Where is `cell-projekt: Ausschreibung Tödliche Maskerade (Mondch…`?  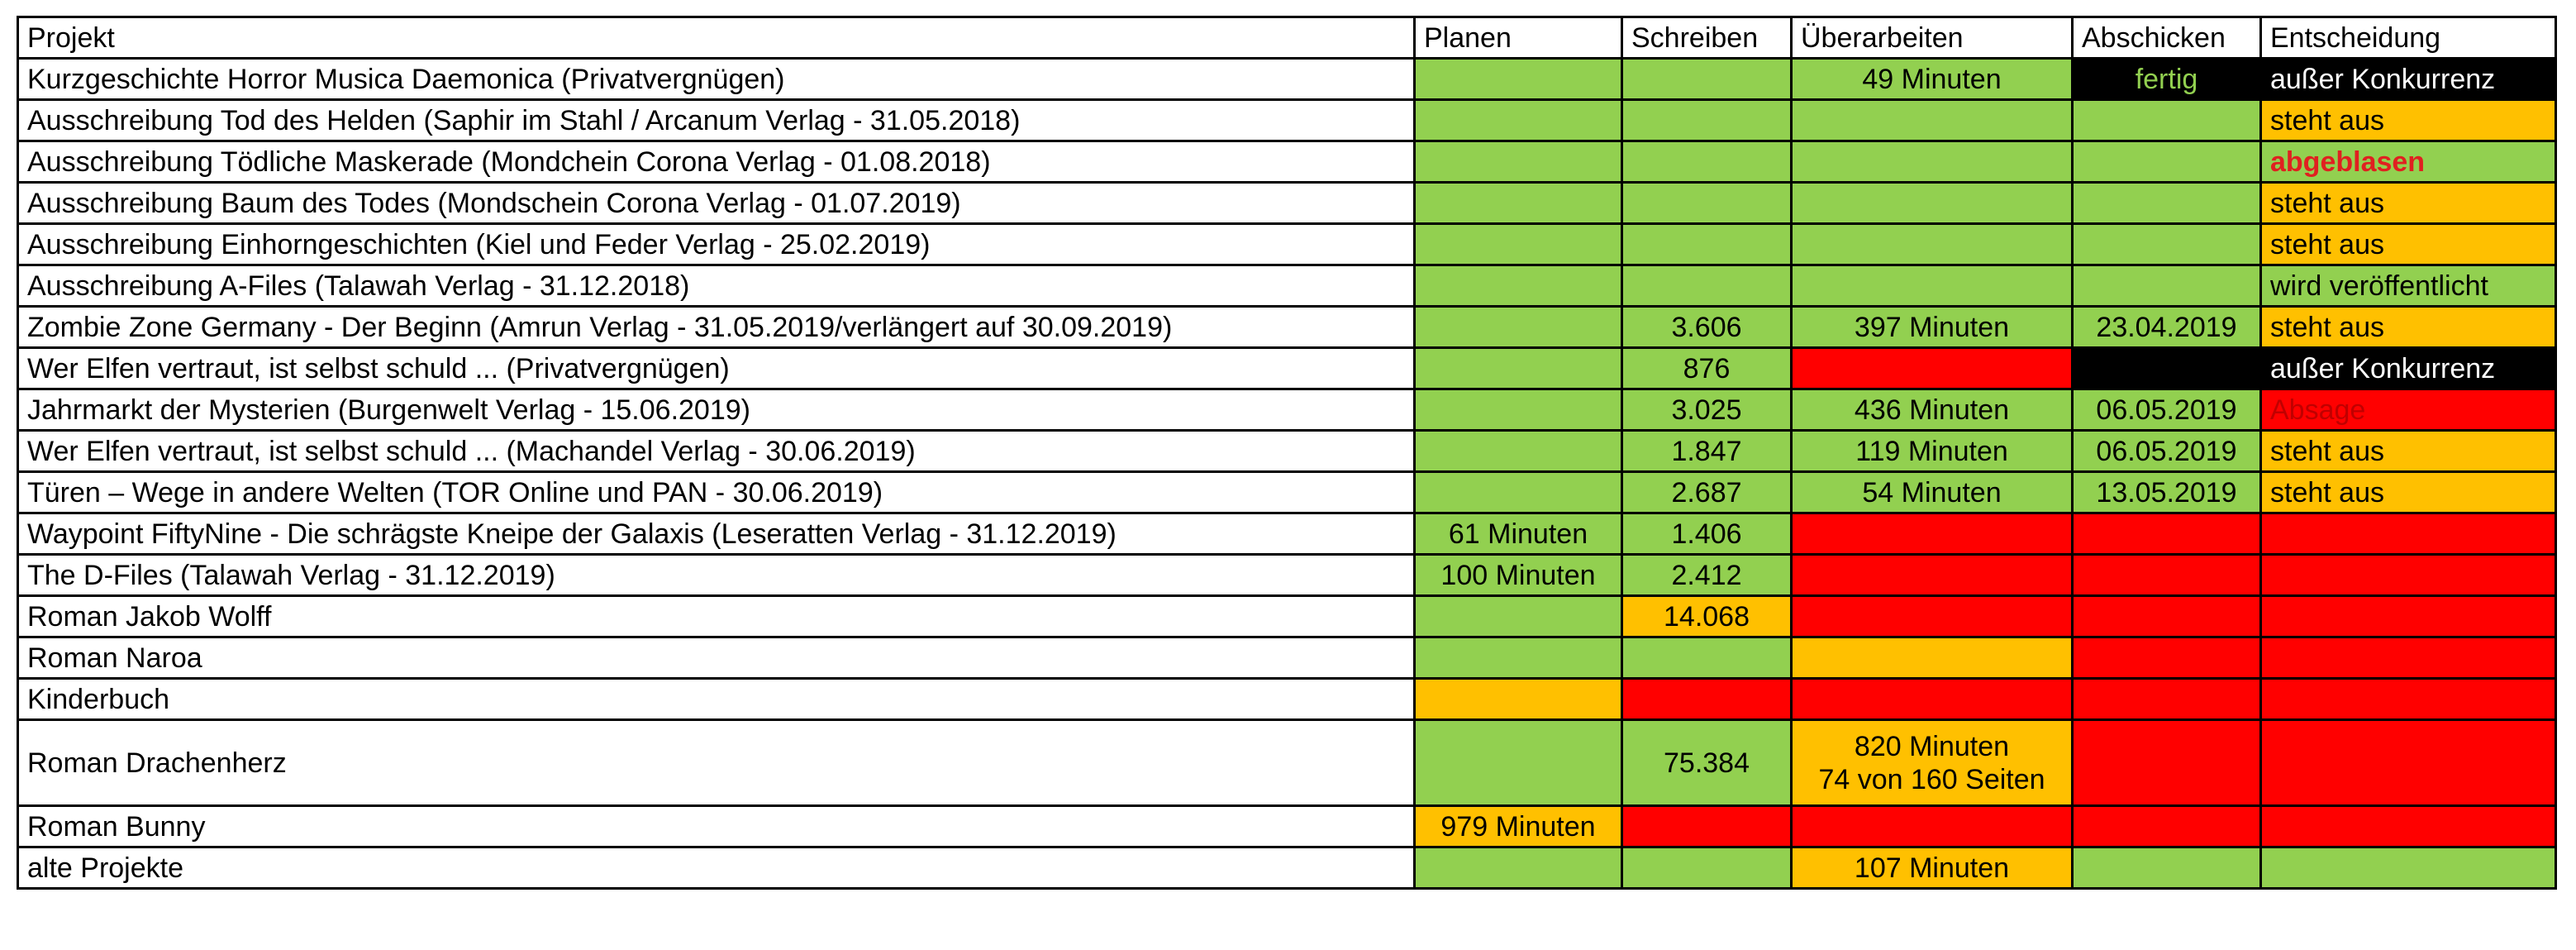
cell-projekt: Ausschreibung Tödliche Maskerade (Mondch… is located at coordinates (717, 162).